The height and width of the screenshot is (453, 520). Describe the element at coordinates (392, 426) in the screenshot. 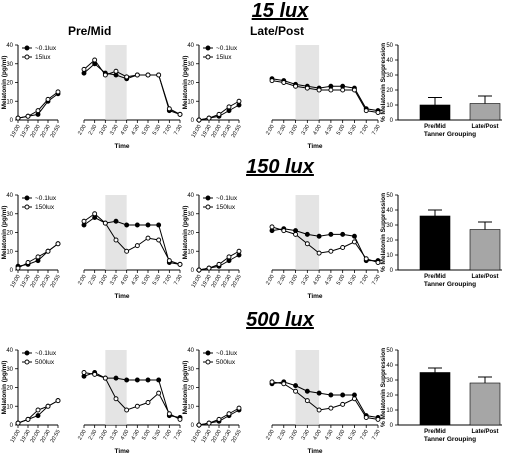

I see `y-tick-label-row3-bar: 0` at that location.